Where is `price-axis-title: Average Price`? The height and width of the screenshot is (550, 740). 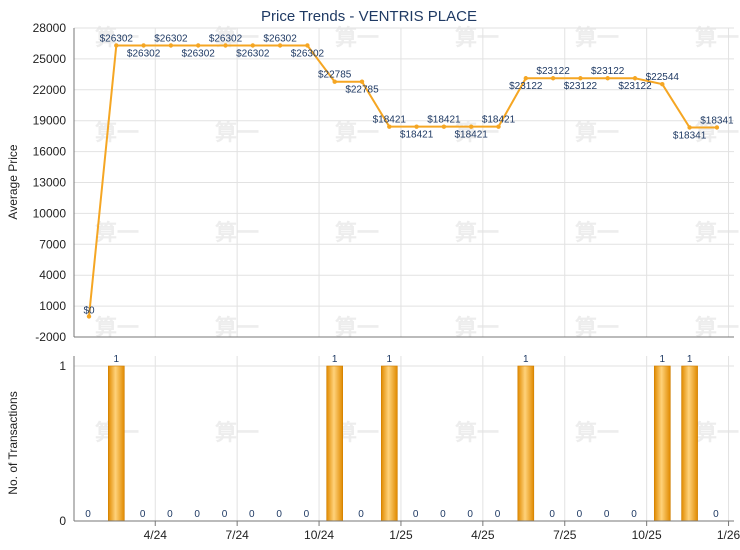 price-axis-title: Average Price is located at coordinates (13, 181).